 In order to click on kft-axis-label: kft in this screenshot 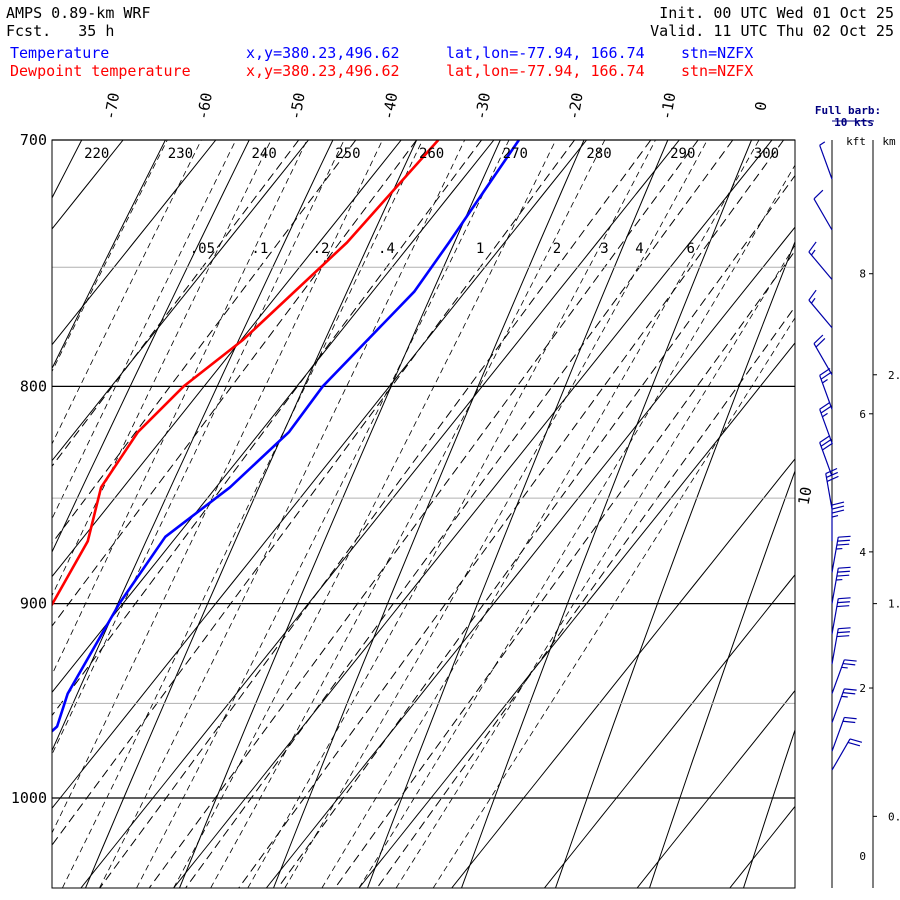, I will do `click(856, 141)`.